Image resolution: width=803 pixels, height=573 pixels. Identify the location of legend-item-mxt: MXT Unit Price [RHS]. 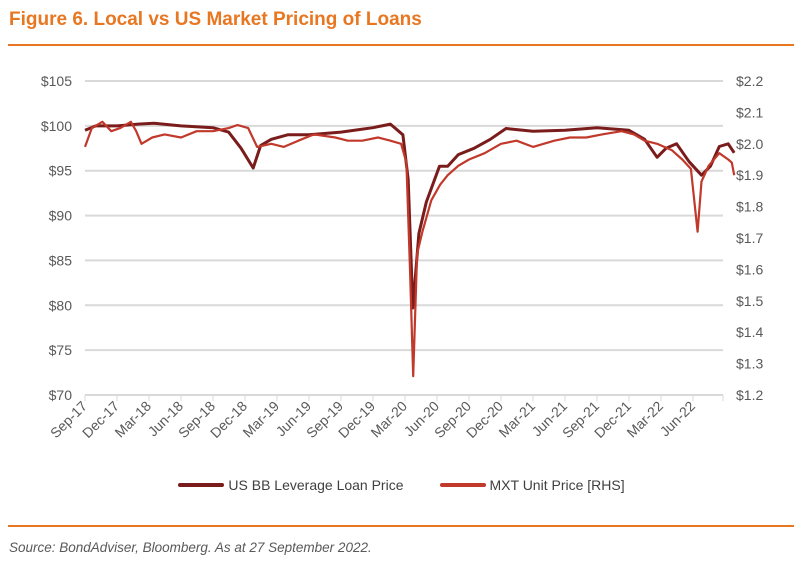
(532, 485).